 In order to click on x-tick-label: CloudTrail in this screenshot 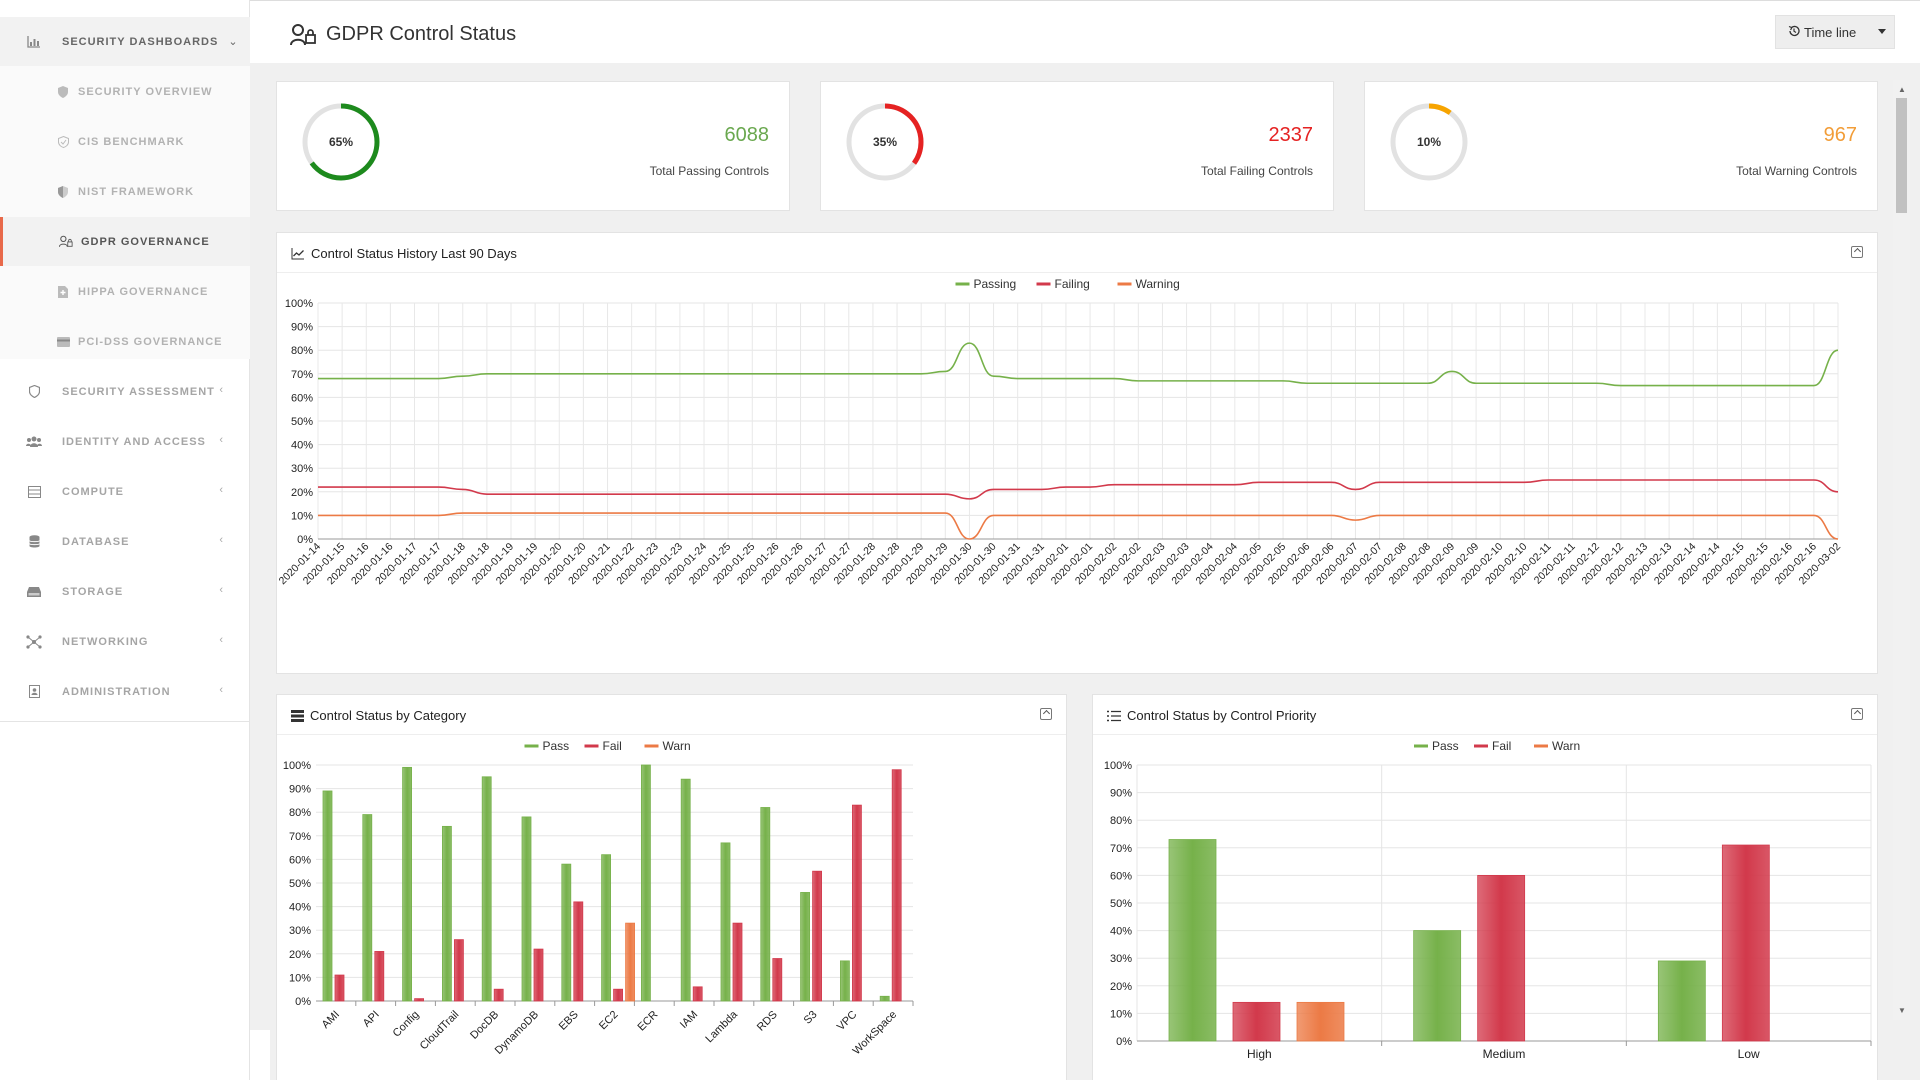, I will do `click(440, 1031)`.